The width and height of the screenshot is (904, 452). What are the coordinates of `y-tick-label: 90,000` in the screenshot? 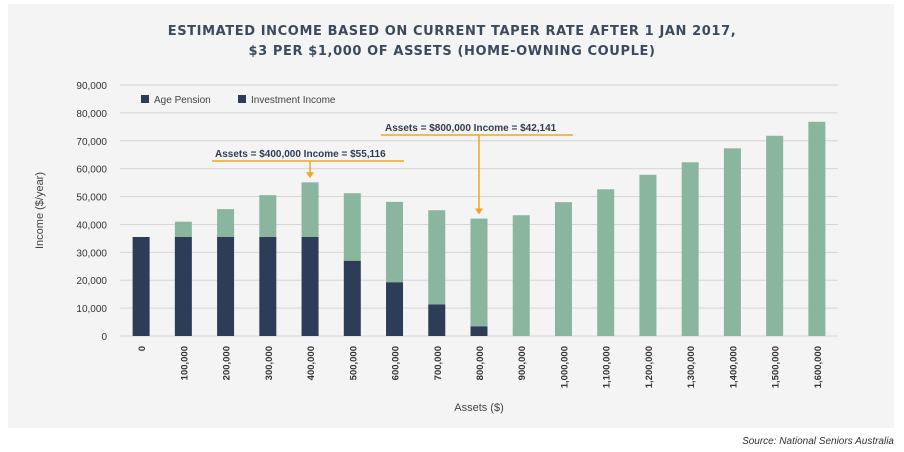 It's located at (91, 86).